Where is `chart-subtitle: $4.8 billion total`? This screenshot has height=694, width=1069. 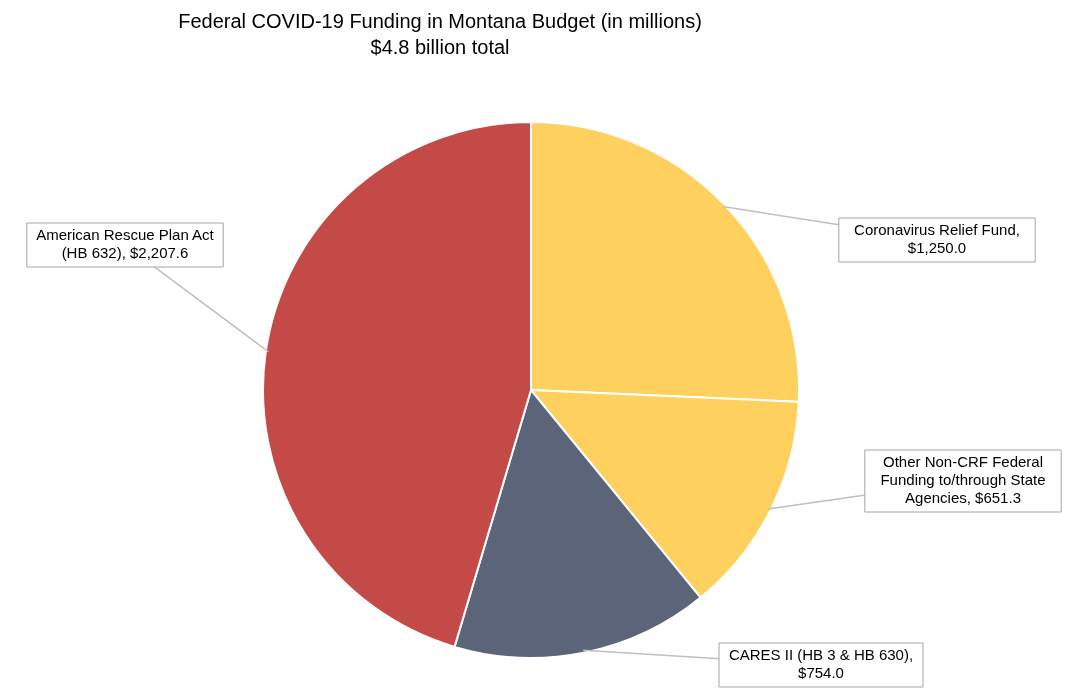 chart-subtitle: $4.8 billion total is located at coordinates (440, 47).